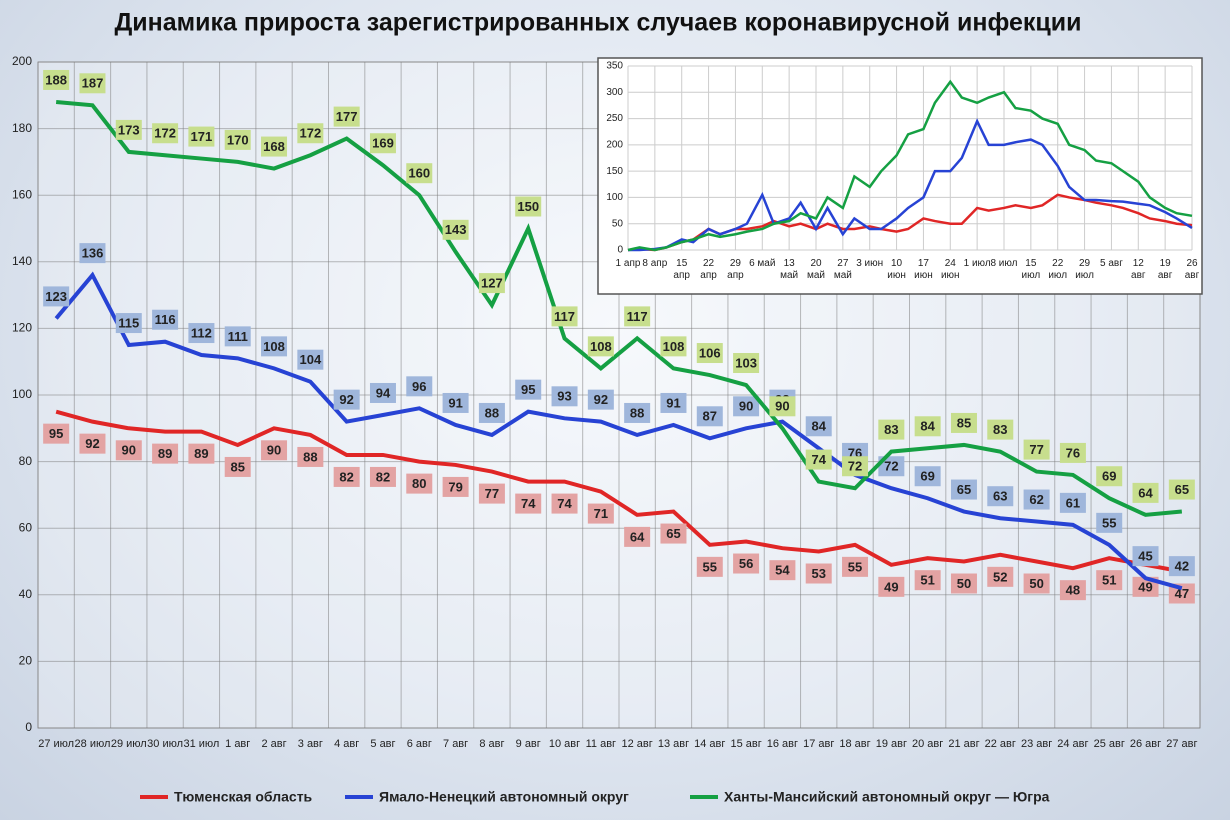 This screenshot has height=820, width=1230. What do you see at coordinates (504, 797) in the screenshot?
I see `legend-label: Ямало-Ненецкий автономный округ` at bounding box center [504, 797].